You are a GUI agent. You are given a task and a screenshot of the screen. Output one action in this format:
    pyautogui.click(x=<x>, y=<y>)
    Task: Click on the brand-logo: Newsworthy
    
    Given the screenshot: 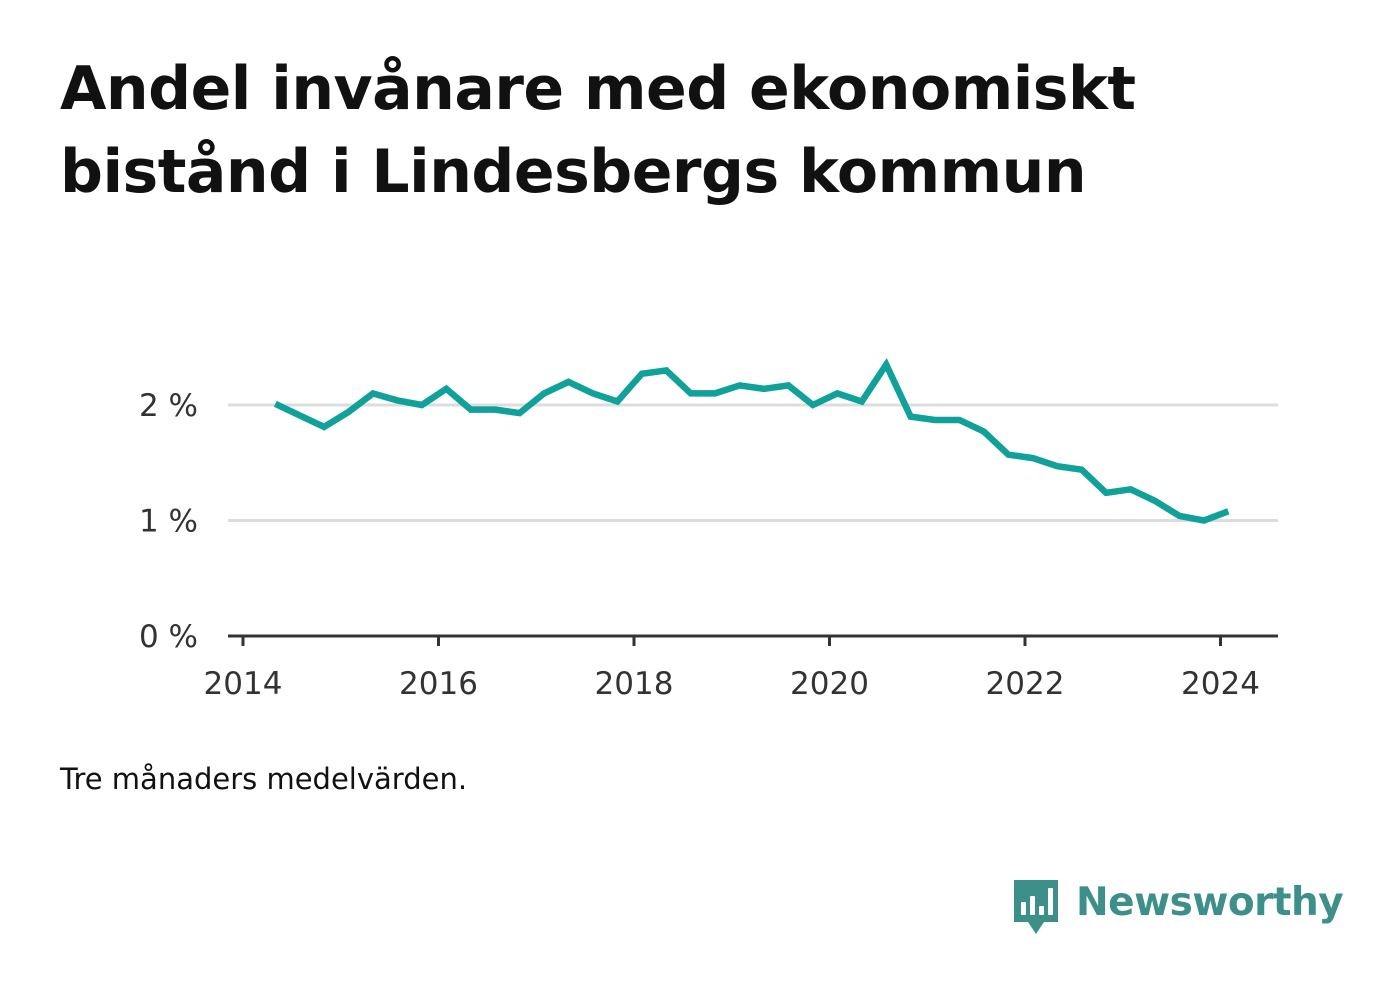 What is the action you would take?
    pyautogui.click(x=1177, y=909)
    